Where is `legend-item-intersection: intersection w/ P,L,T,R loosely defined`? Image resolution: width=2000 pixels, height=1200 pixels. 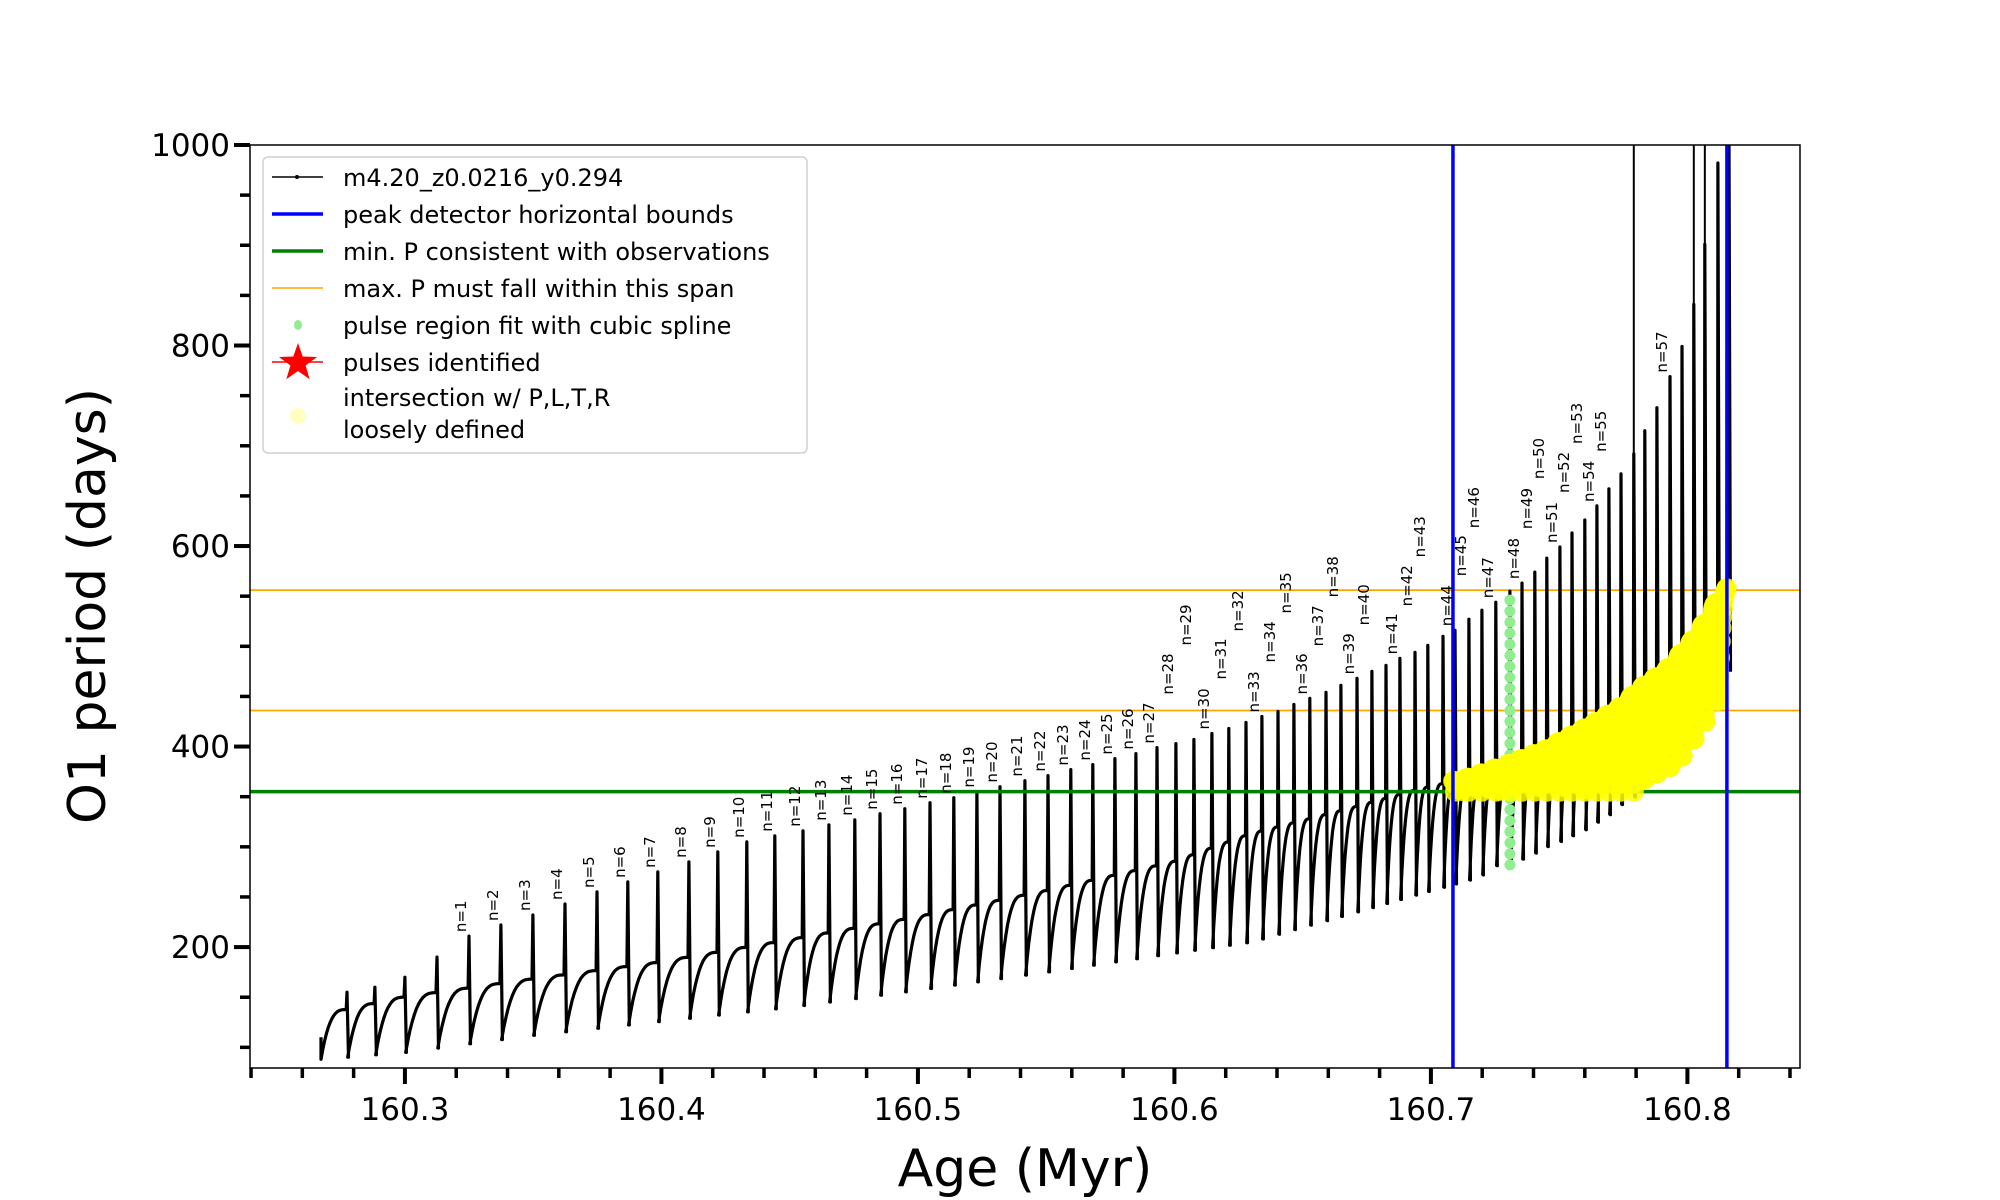 legend-item-intersection: intersection w/ P,L,T,R loosely defined is located at coordinates (450, 414).